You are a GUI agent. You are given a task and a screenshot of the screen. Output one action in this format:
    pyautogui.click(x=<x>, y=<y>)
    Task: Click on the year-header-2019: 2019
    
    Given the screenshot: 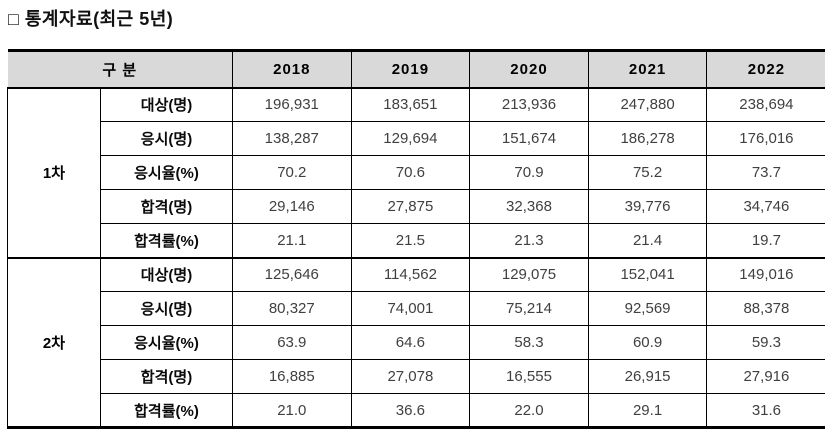 What is the action you would take?
    pyautogui.click(x=410, y=69)
    